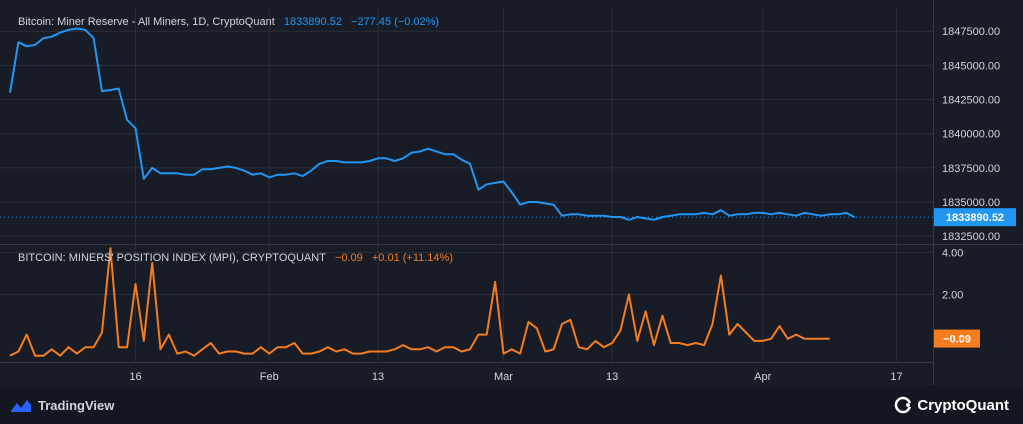  What do you see at coordinates (971, 135) in the screenshot?
I see `y-tick-label-top: 1840000.00` at bounding box center [971, 135].